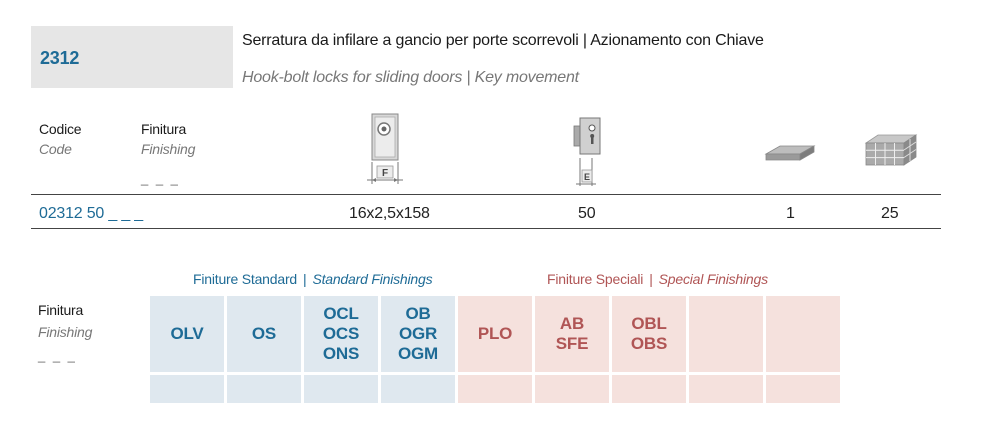 The height and width of the screenshot is (426, 994). What do you see at coordinates (341, 334) in the screenshot?
I see `finish-swatch: OCL OCS ONS` at bounding box center [341, 334].